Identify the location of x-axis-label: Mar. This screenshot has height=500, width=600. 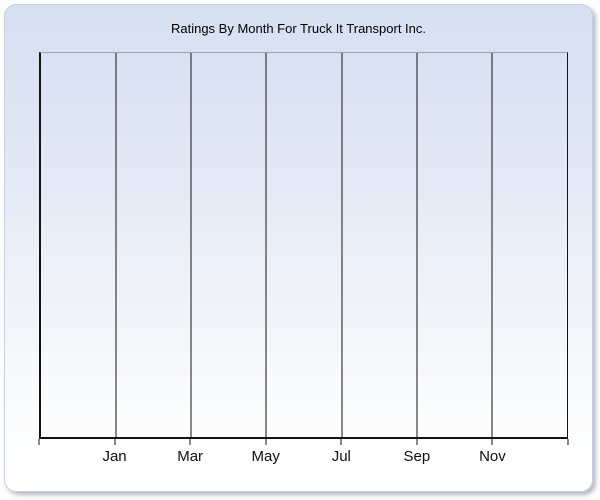
(190, 456).